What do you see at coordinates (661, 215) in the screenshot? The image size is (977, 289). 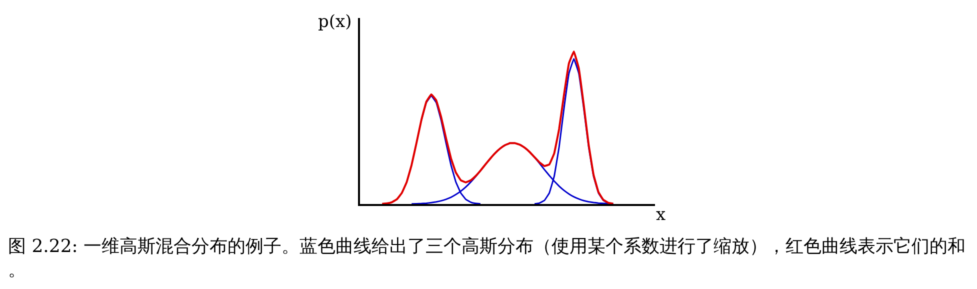 I see `x-axis-title: x` at bounding box center [661, 215].